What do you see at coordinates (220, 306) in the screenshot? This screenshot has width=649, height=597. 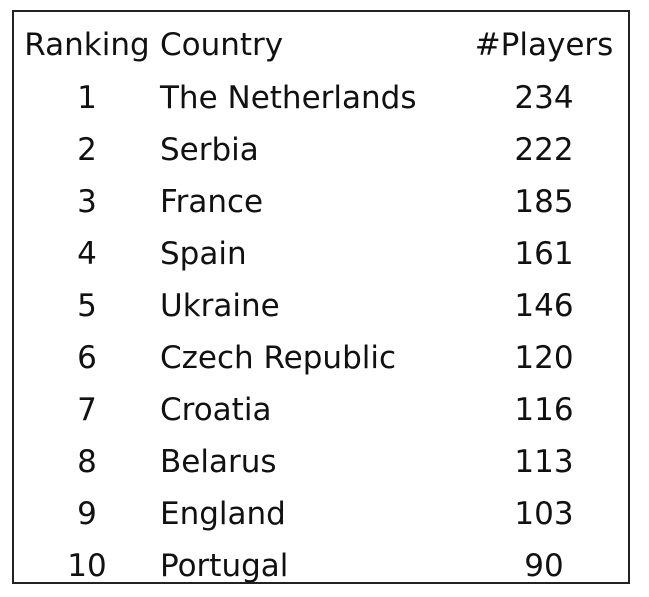 I see `cell-country: Ukraine` at bounding box center [220, 306].